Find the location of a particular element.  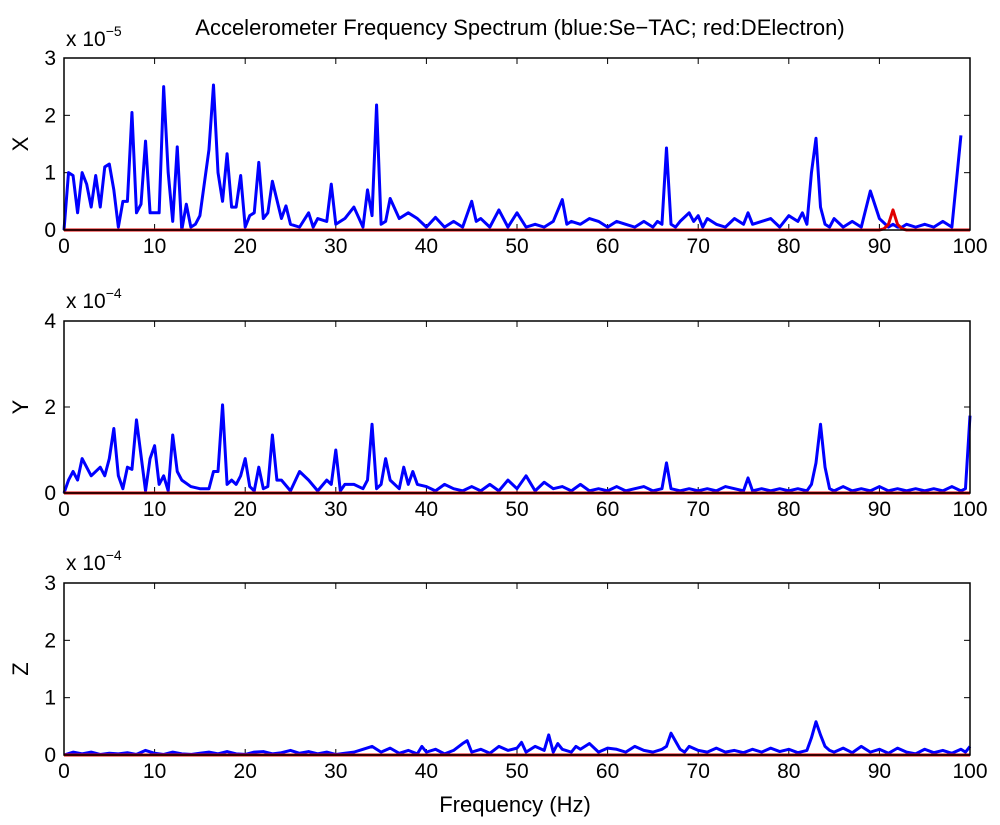

panel-z-xtick-label: 40 is located at coordinates (426, 771).